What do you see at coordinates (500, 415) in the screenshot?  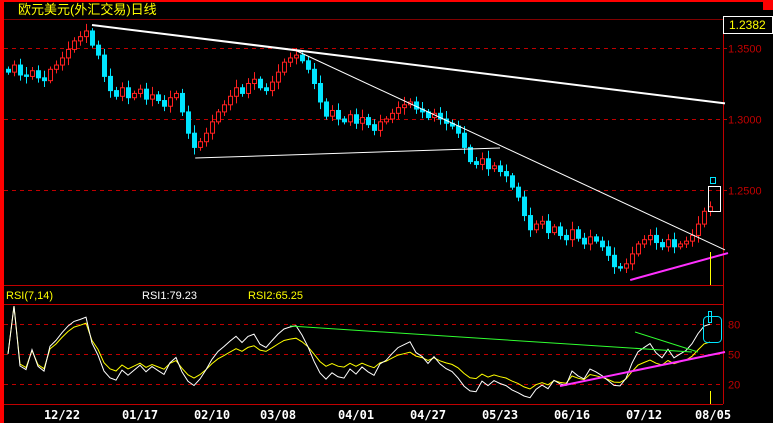 I see `date-tick-label: 05/23` at bounding box center [500, 415].